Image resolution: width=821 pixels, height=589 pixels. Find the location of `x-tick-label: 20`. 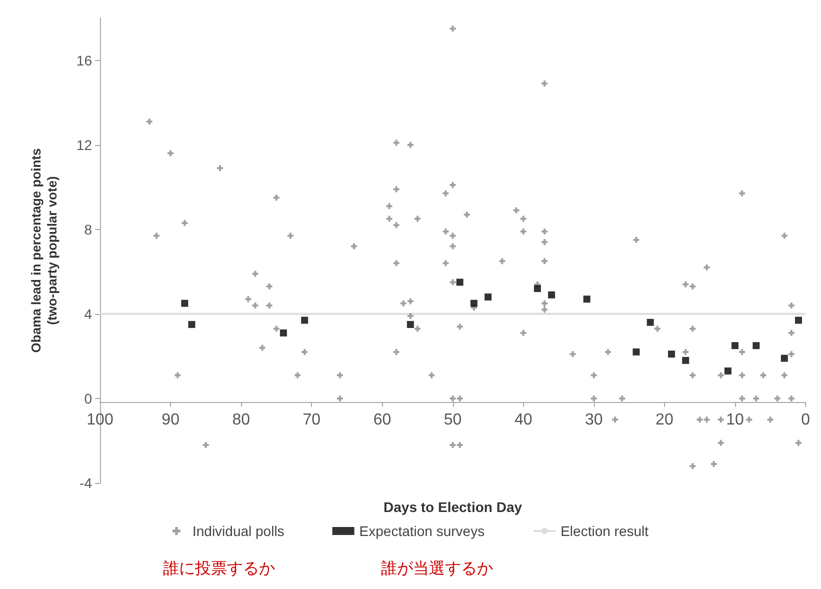

x-tick-label: 20 is located at coordinates (665, 419).